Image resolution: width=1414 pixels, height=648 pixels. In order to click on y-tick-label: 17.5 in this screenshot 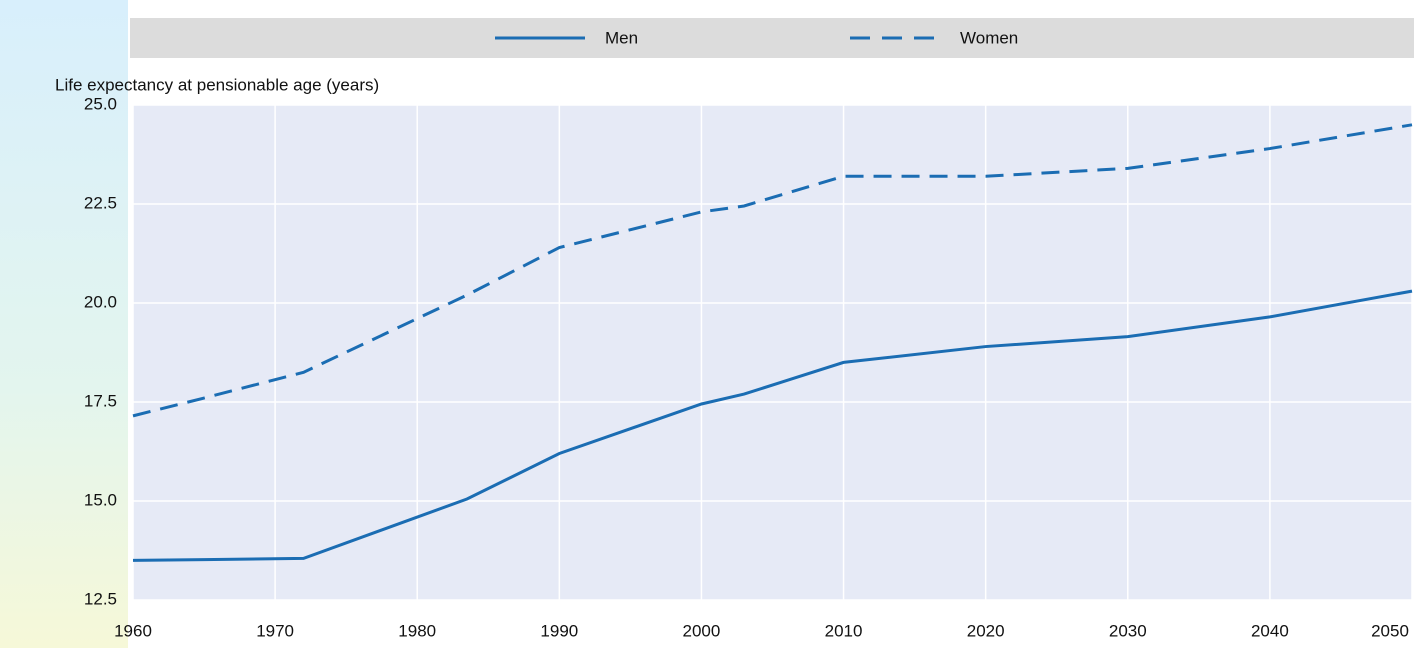, I will do `click(100, 400)`.